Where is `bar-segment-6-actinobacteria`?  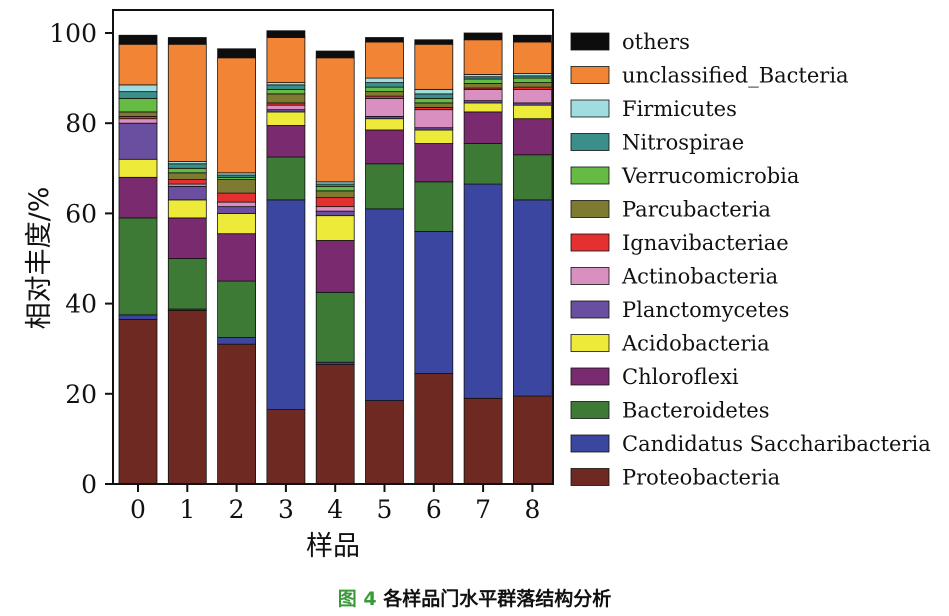 bar-segment-6-actinobacteria is located at coordinates (434, 119).